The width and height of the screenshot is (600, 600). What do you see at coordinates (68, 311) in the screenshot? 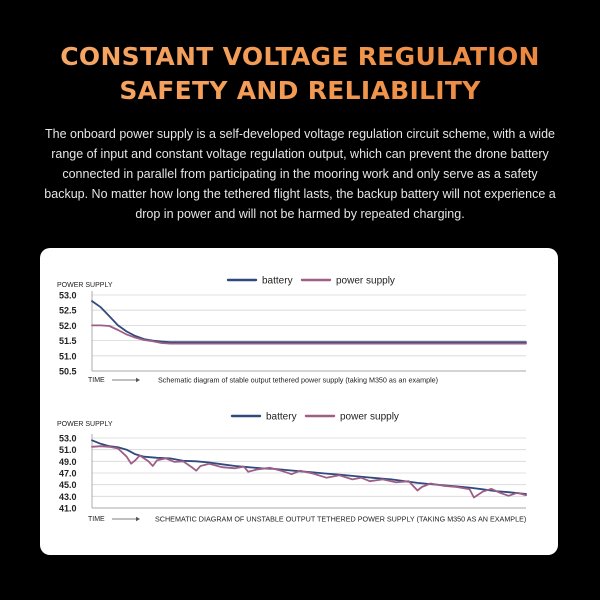
I see `y-tick-label: 52.5` at bounding box center [68, 311].